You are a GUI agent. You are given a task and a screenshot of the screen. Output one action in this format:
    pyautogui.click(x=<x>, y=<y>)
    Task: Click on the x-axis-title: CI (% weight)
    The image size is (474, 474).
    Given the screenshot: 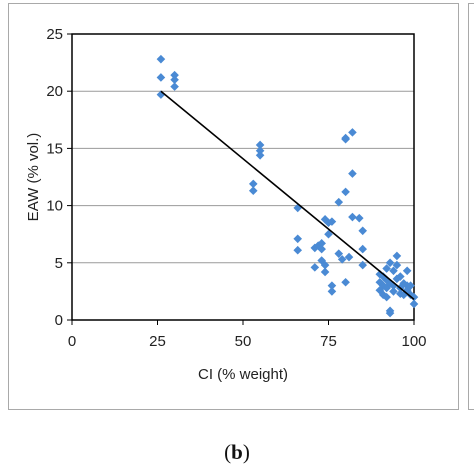 What is the action you would take?
    pyautogui.click(x=243, y=374)
    